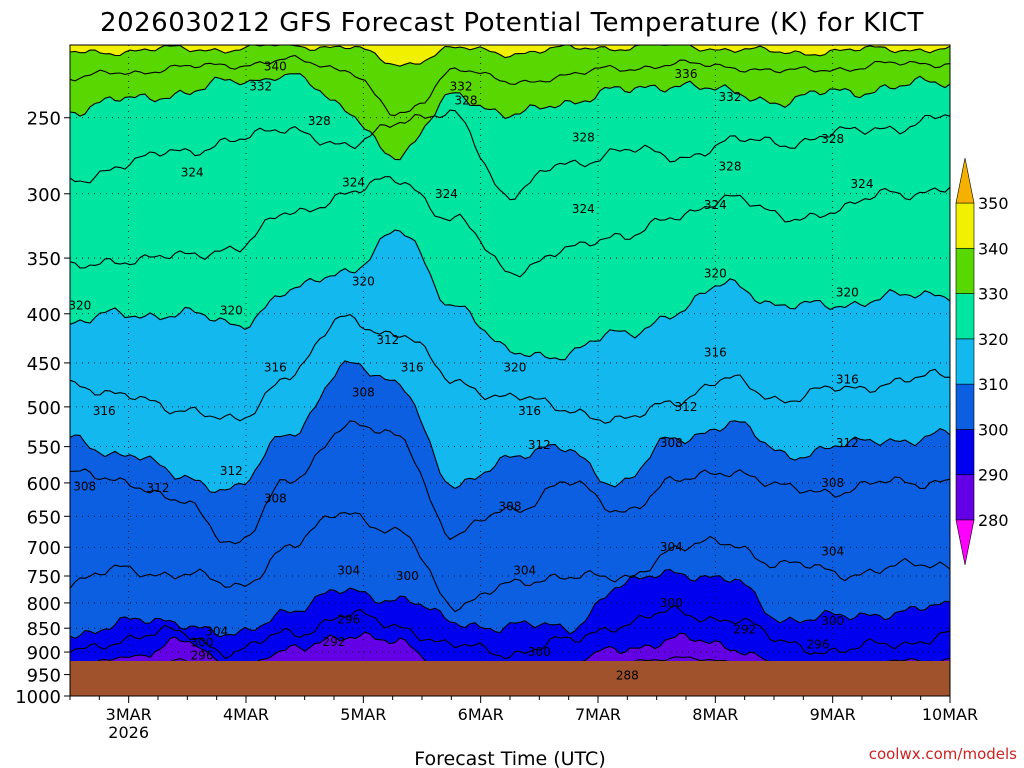 This screenshot has width=1024, height=768. I want to click on y-tick-label: 250, so click(44, 119).